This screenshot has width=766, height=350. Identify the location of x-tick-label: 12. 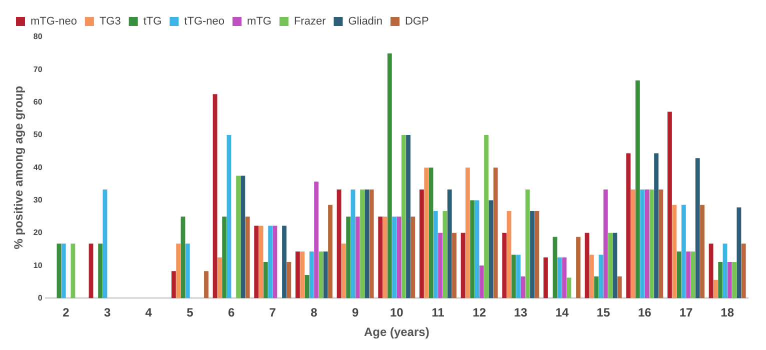
(479, 313).